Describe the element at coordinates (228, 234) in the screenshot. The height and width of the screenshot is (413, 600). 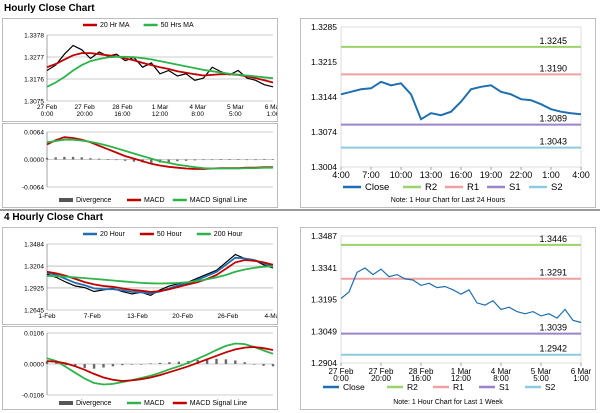
I see `legend-label-200-hour: 200 Hour` at that location.